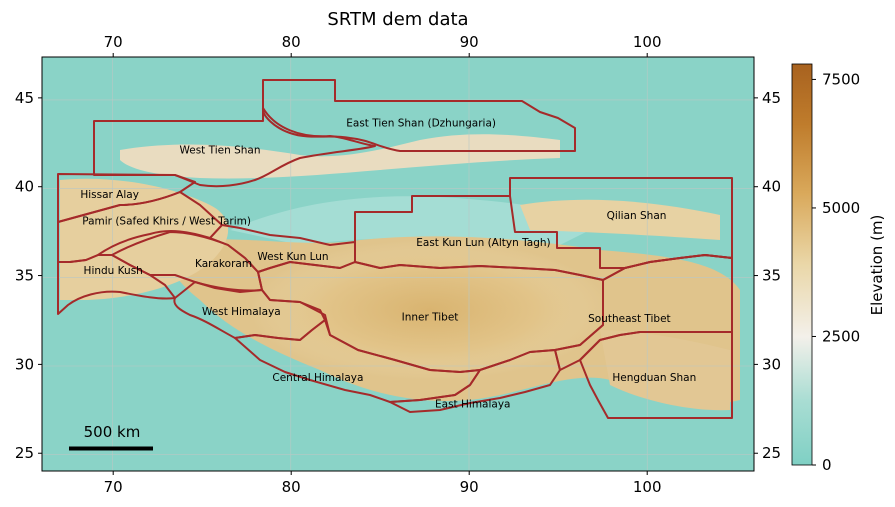 The width and height of the screenshot is (895, 507). What do you see at coordinates (654, 378) in the screenshot?
I see `region-label: Hengduan Shan` at bounding box center [654, 378].